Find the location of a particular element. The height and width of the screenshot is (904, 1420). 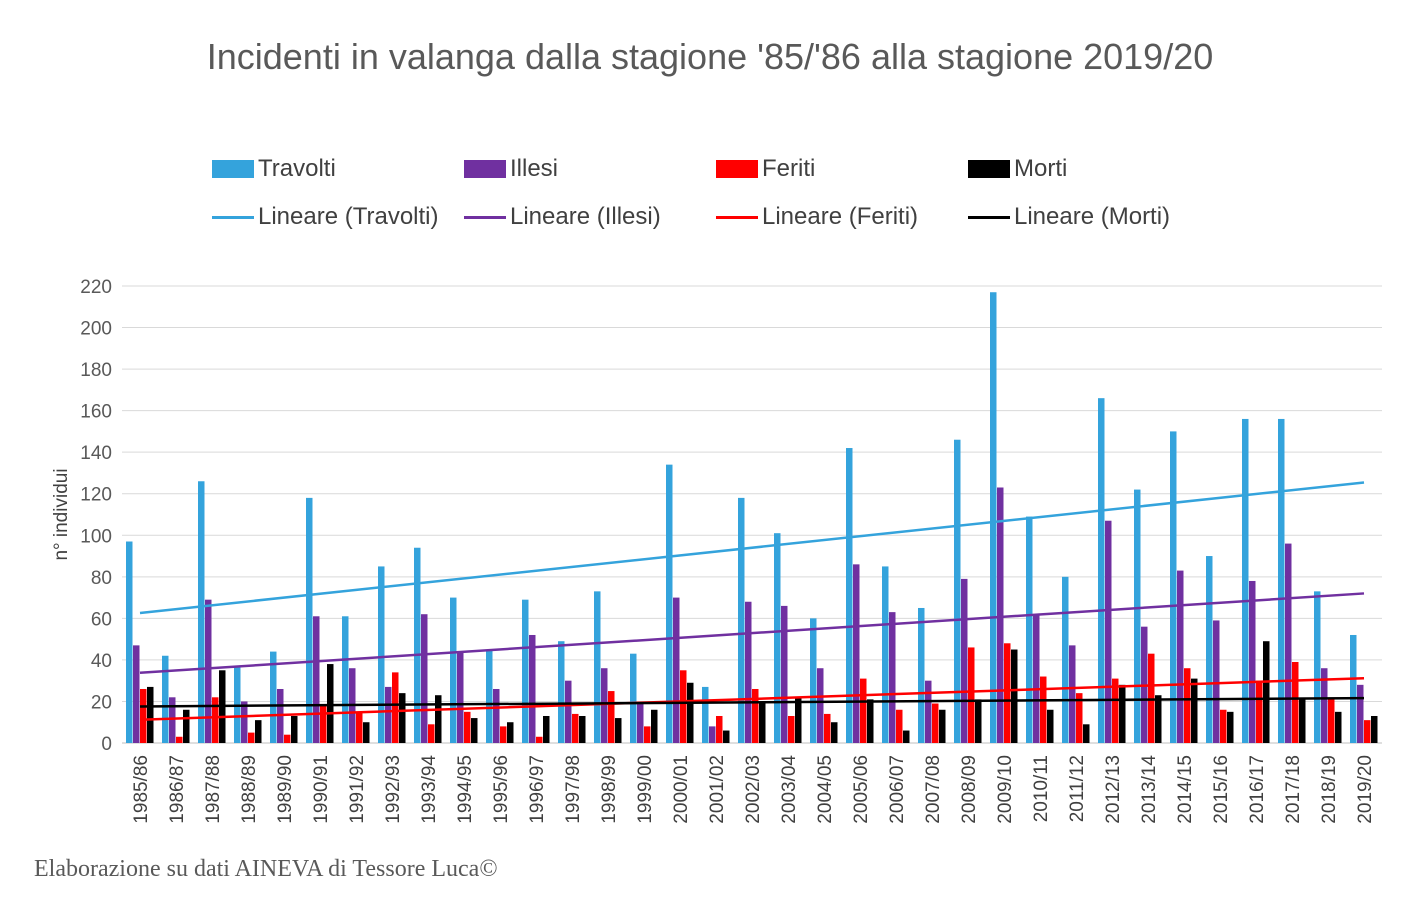

y-tick-label: 40 is located at coordinates (101, 661).